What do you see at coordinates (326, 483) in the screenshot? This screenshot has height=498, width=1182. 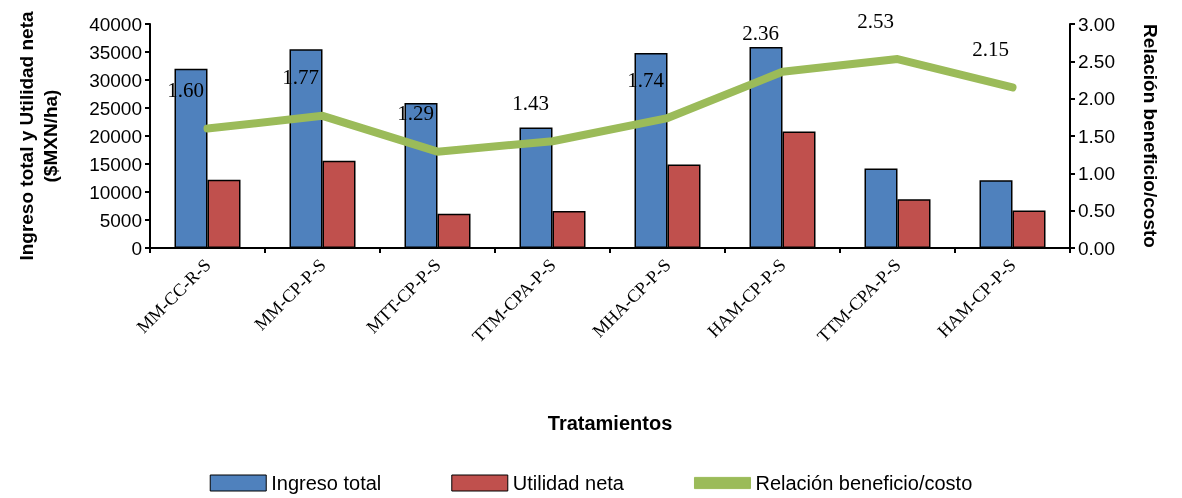 I see `legend-label: Ingreso total` at bounding box center [326, 483].